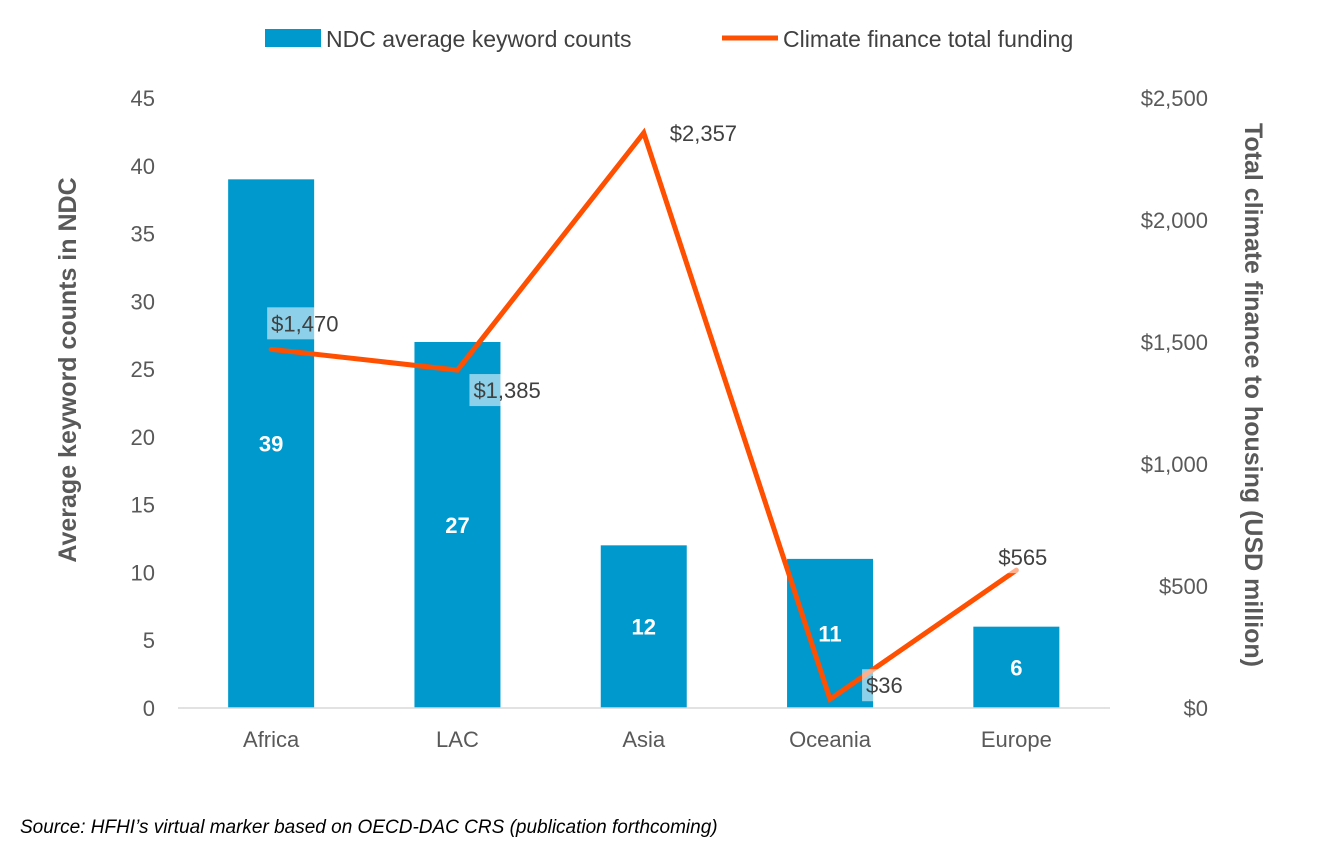 Image resolution: width=1323 pixels, height=851 pixels. Describe the element at coordinates (1016, 739) in the screenshot. I see `x-tick-label: Europe` at that location.